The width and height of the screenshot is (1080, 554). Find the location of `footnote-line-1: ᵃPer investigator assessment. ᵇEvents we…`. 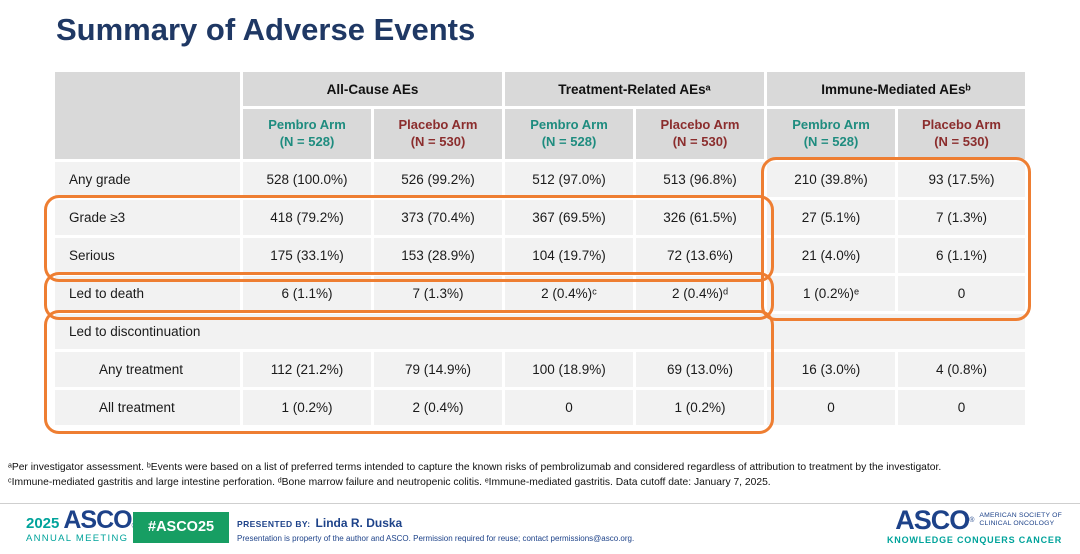

footnote-line-1: ᵃPer investigator assessment. ᵇEvents we… is located at coordinates (475, 467).